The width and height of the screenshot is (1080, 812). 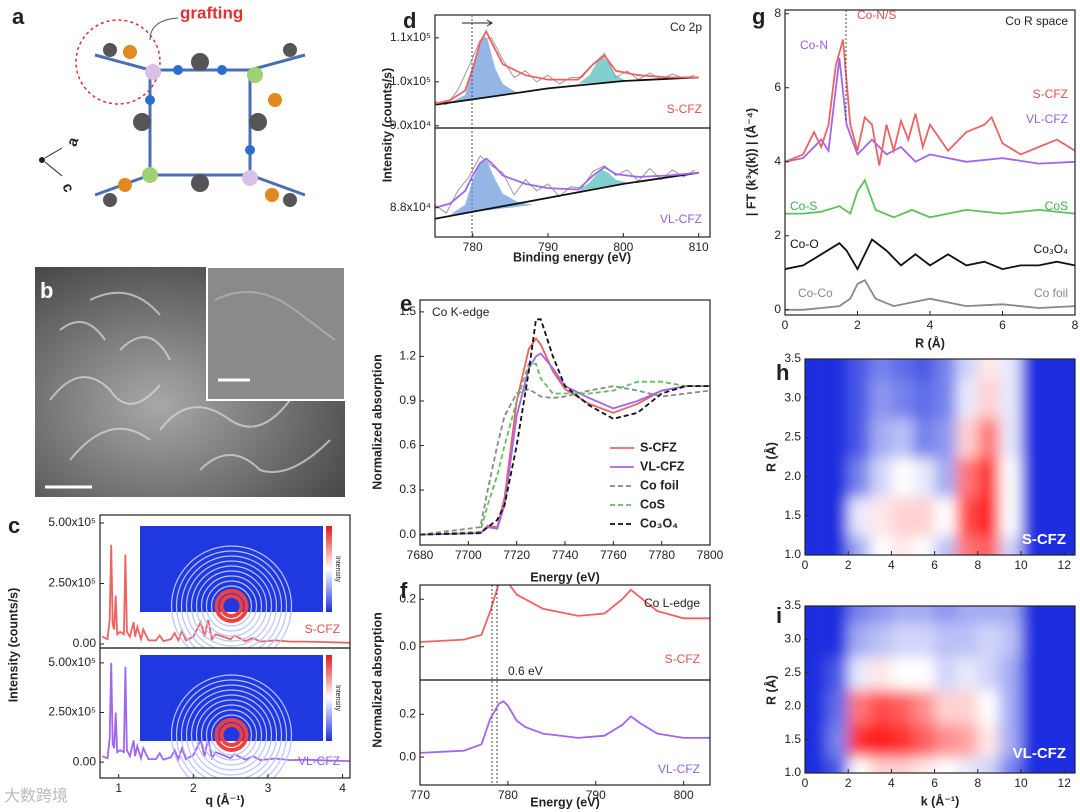 I want to click on chart: 0.0 0.2 770 780 790 800 Energy (eV) VL-CFZ, so click(x=555, y=744).